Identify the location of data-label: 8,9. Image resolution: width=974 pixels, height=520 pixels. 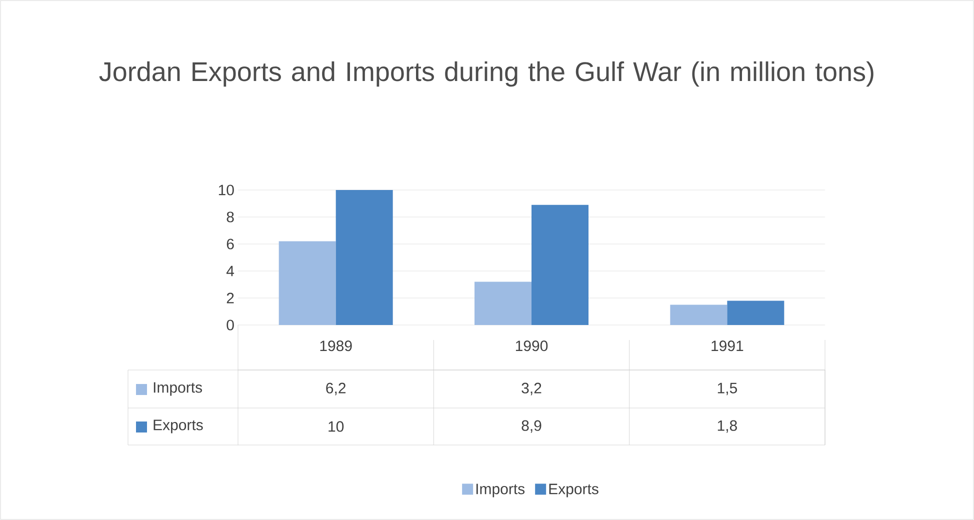
(532, 426).